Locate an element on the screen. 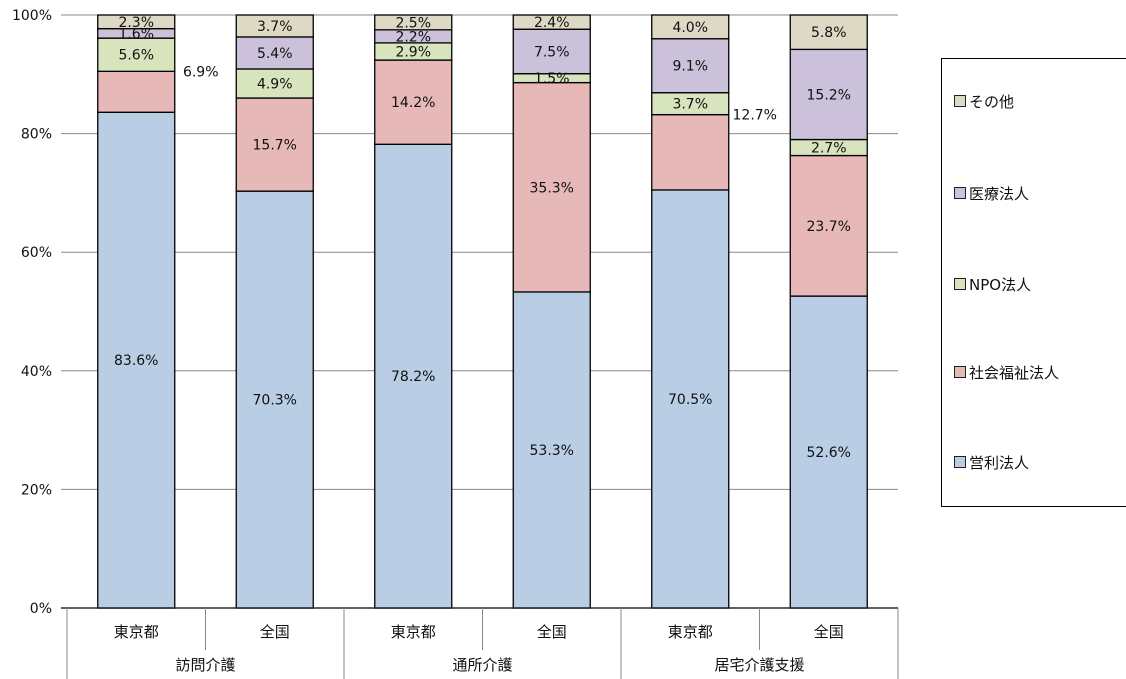 The height and width of the screenshot is (679, 1126). legend-label: 医療法人 is located at coordinates (999, 193).